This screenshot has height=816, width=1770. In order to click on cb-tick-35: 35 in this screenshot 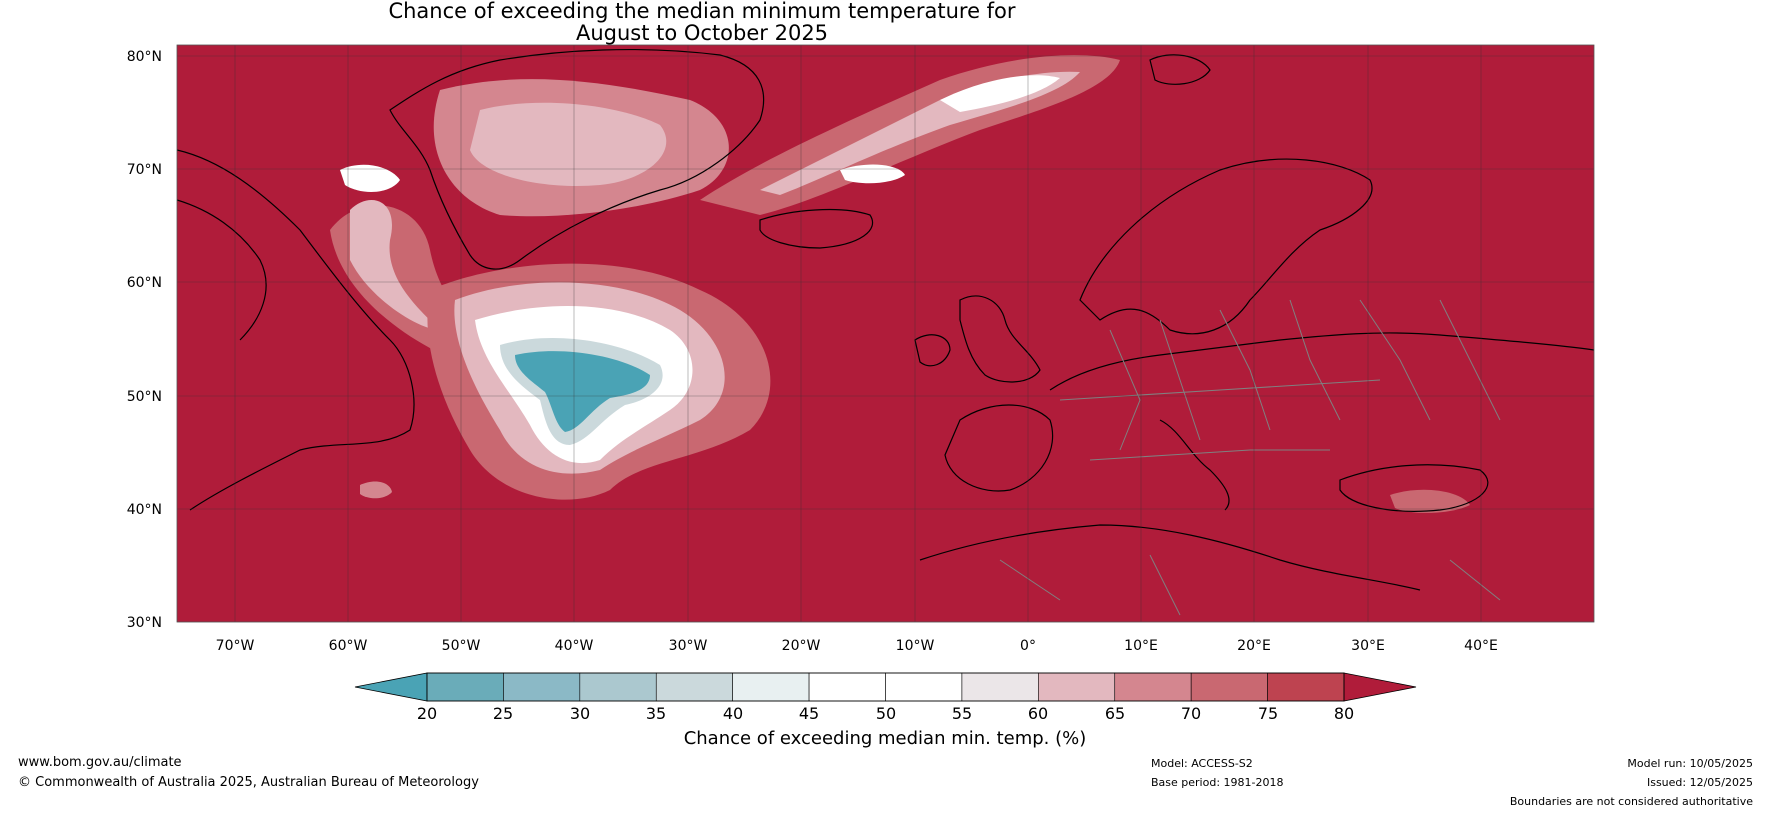, I will do `click(656, 713)`.